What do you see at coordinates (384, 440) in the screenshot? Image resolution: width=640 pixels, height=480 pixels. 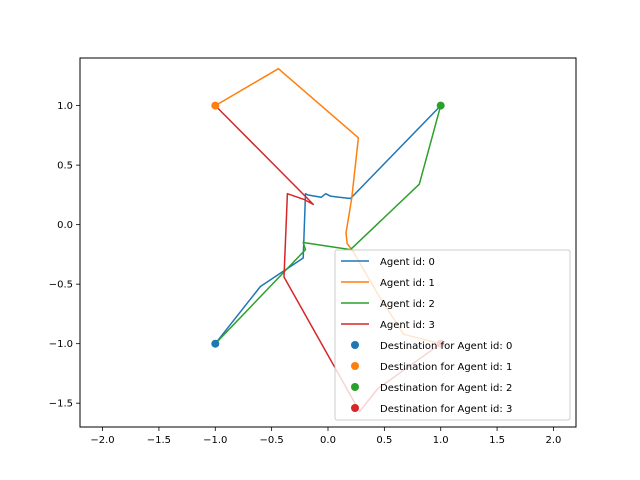 I see `x-tick-label: 0.5` at bounding box center [384, 440].